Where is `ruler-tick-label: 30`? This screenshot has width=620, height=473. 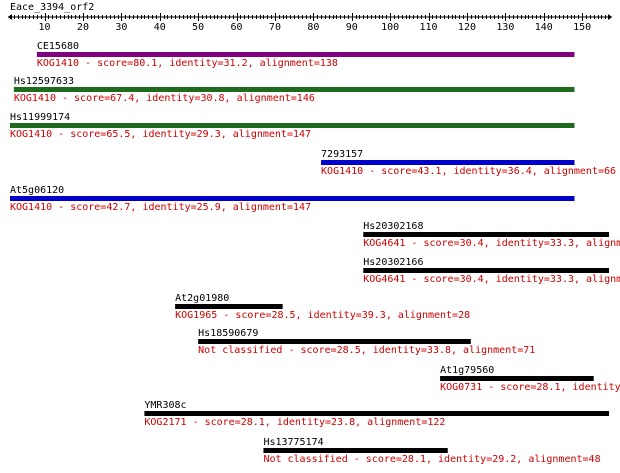 ruler-tick-label: 30 is located at coordinates (121, 27).